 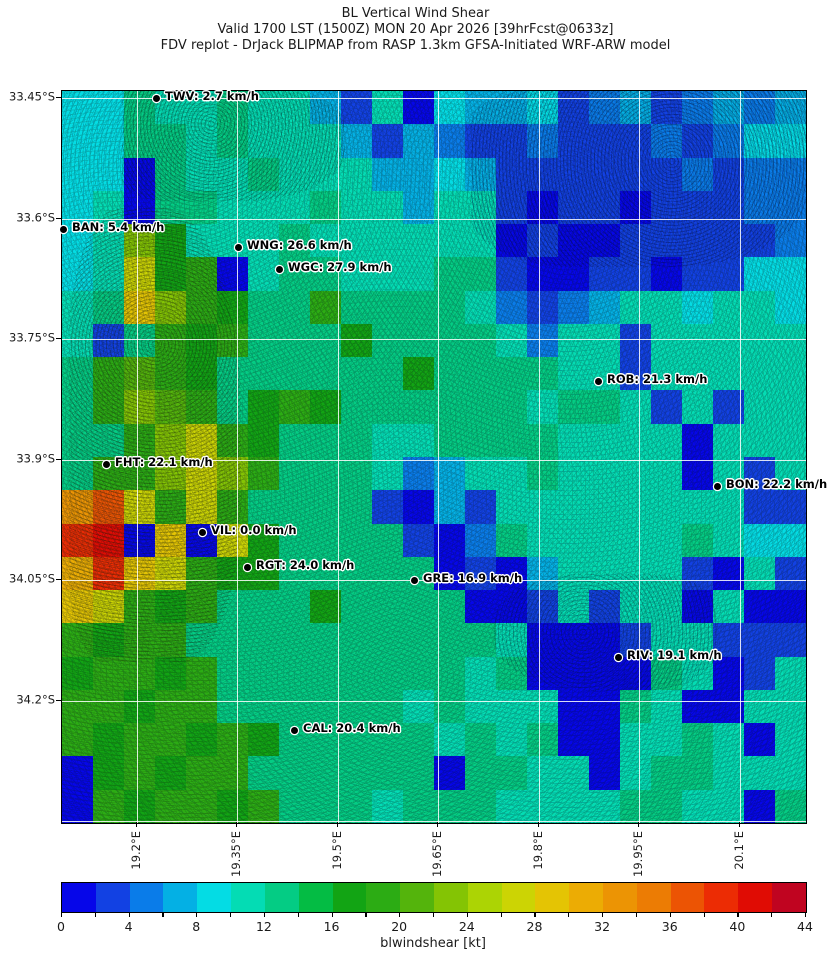 I want to click on y-tick-label: 34.05°S, so click(x=32, y=578).